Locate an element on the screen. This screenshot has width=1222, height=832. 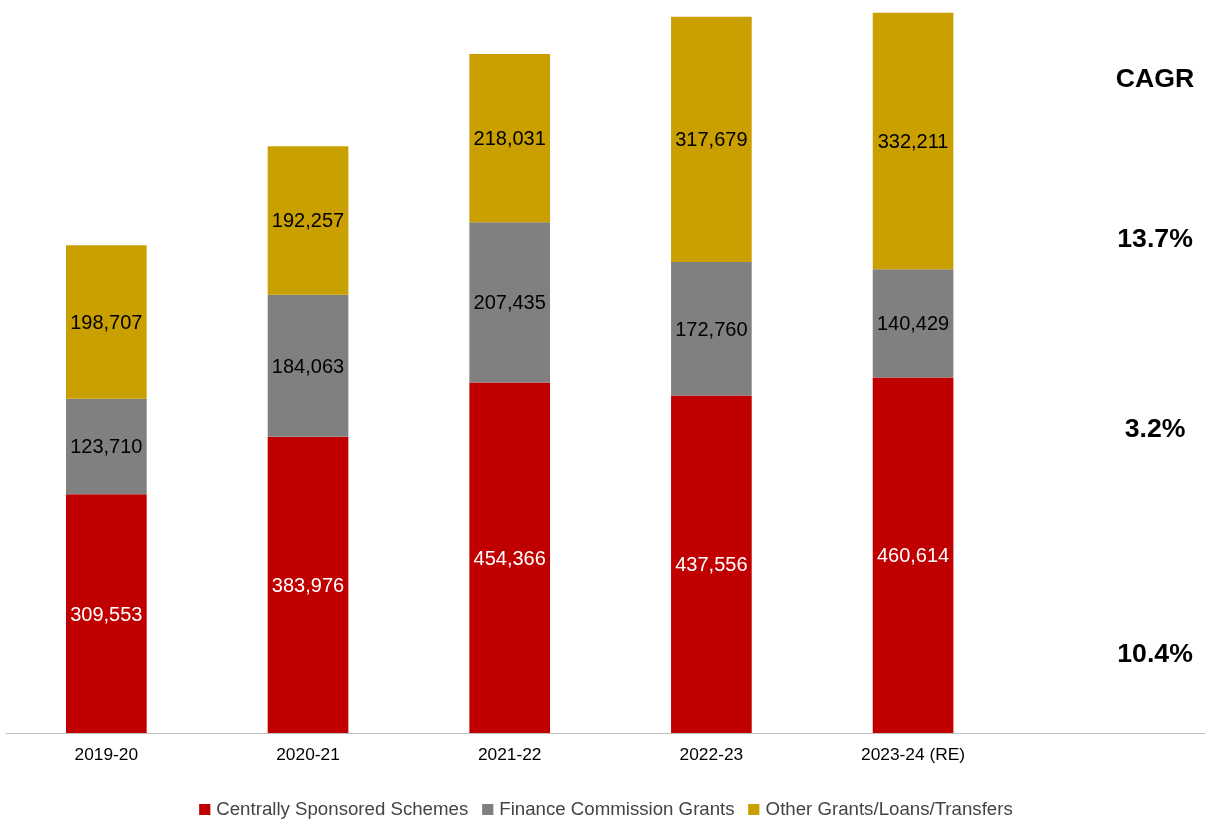
legend-label: Centrally Sponsored Schemes is located at coordinates (342, 809).